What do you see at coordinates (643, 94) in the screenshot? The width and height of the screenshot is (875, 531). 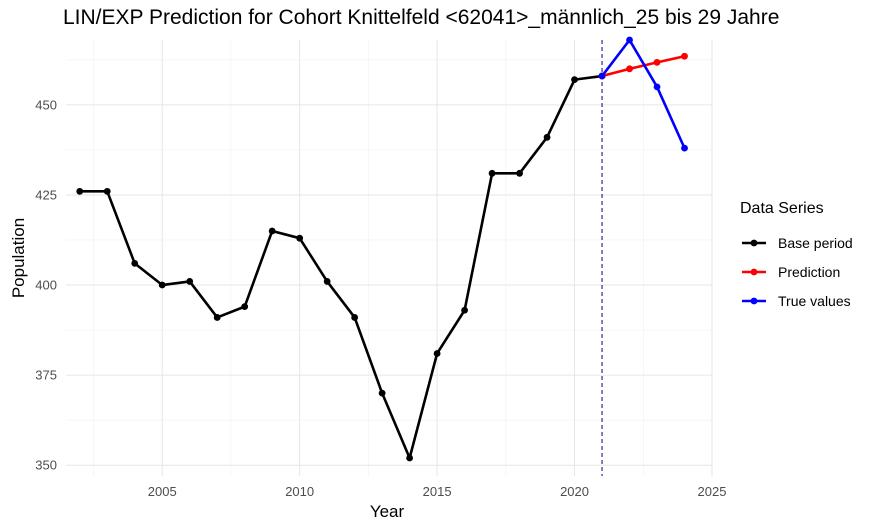 I see `series-line` at bounding box center [643, 94].